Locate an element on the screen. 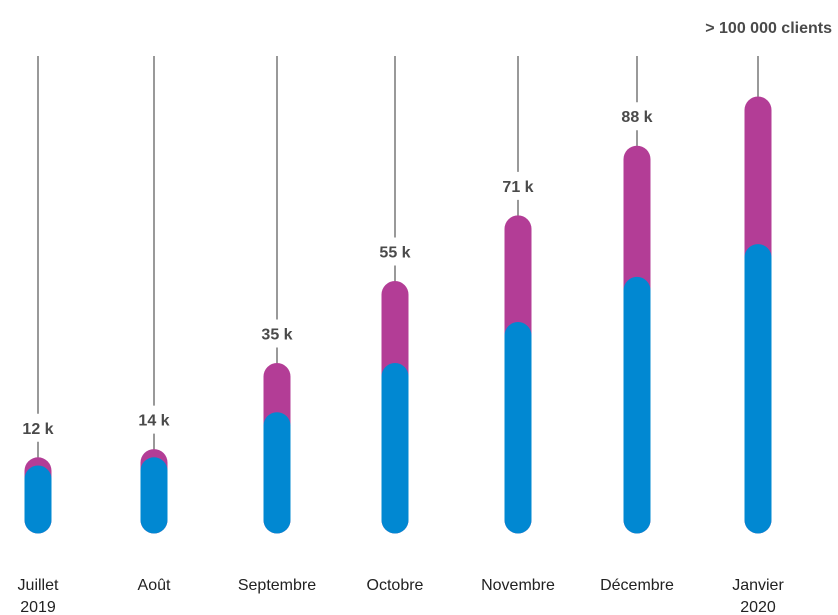 This screenshot has height=615, width=838. value-label: 12 k is located at coordinates (37, 429).